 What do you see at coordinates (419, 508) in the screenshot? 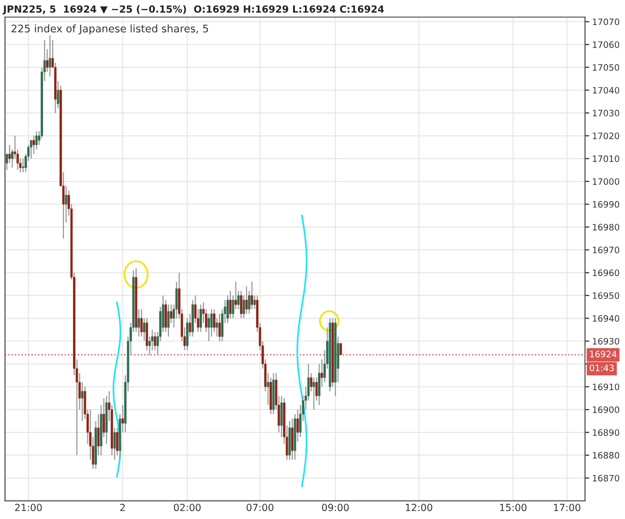
I see `x-tick-label: 12:00` at bounding box center [419, 508].